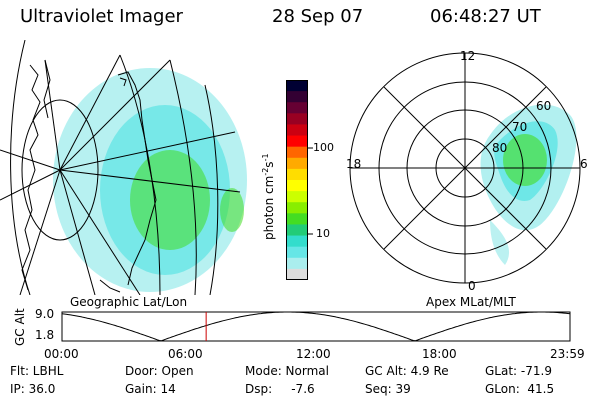 The image size is (600, 400). I want to click on timeline-frame, so click(316, 326).